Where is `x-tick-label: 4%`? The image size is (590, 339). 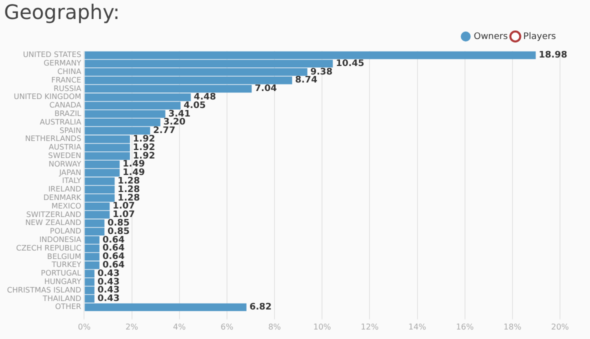 x-tick-label: 4% is located at coordinates (179, 327).